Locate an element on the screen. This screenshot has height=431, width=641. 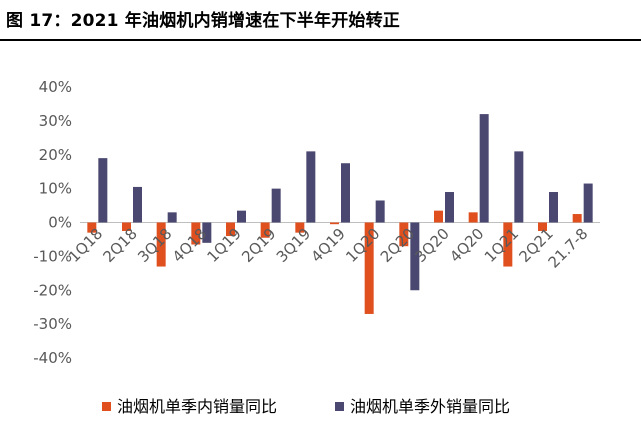
x-tick-label: 3Q19 is located at coordinates (293, 245).